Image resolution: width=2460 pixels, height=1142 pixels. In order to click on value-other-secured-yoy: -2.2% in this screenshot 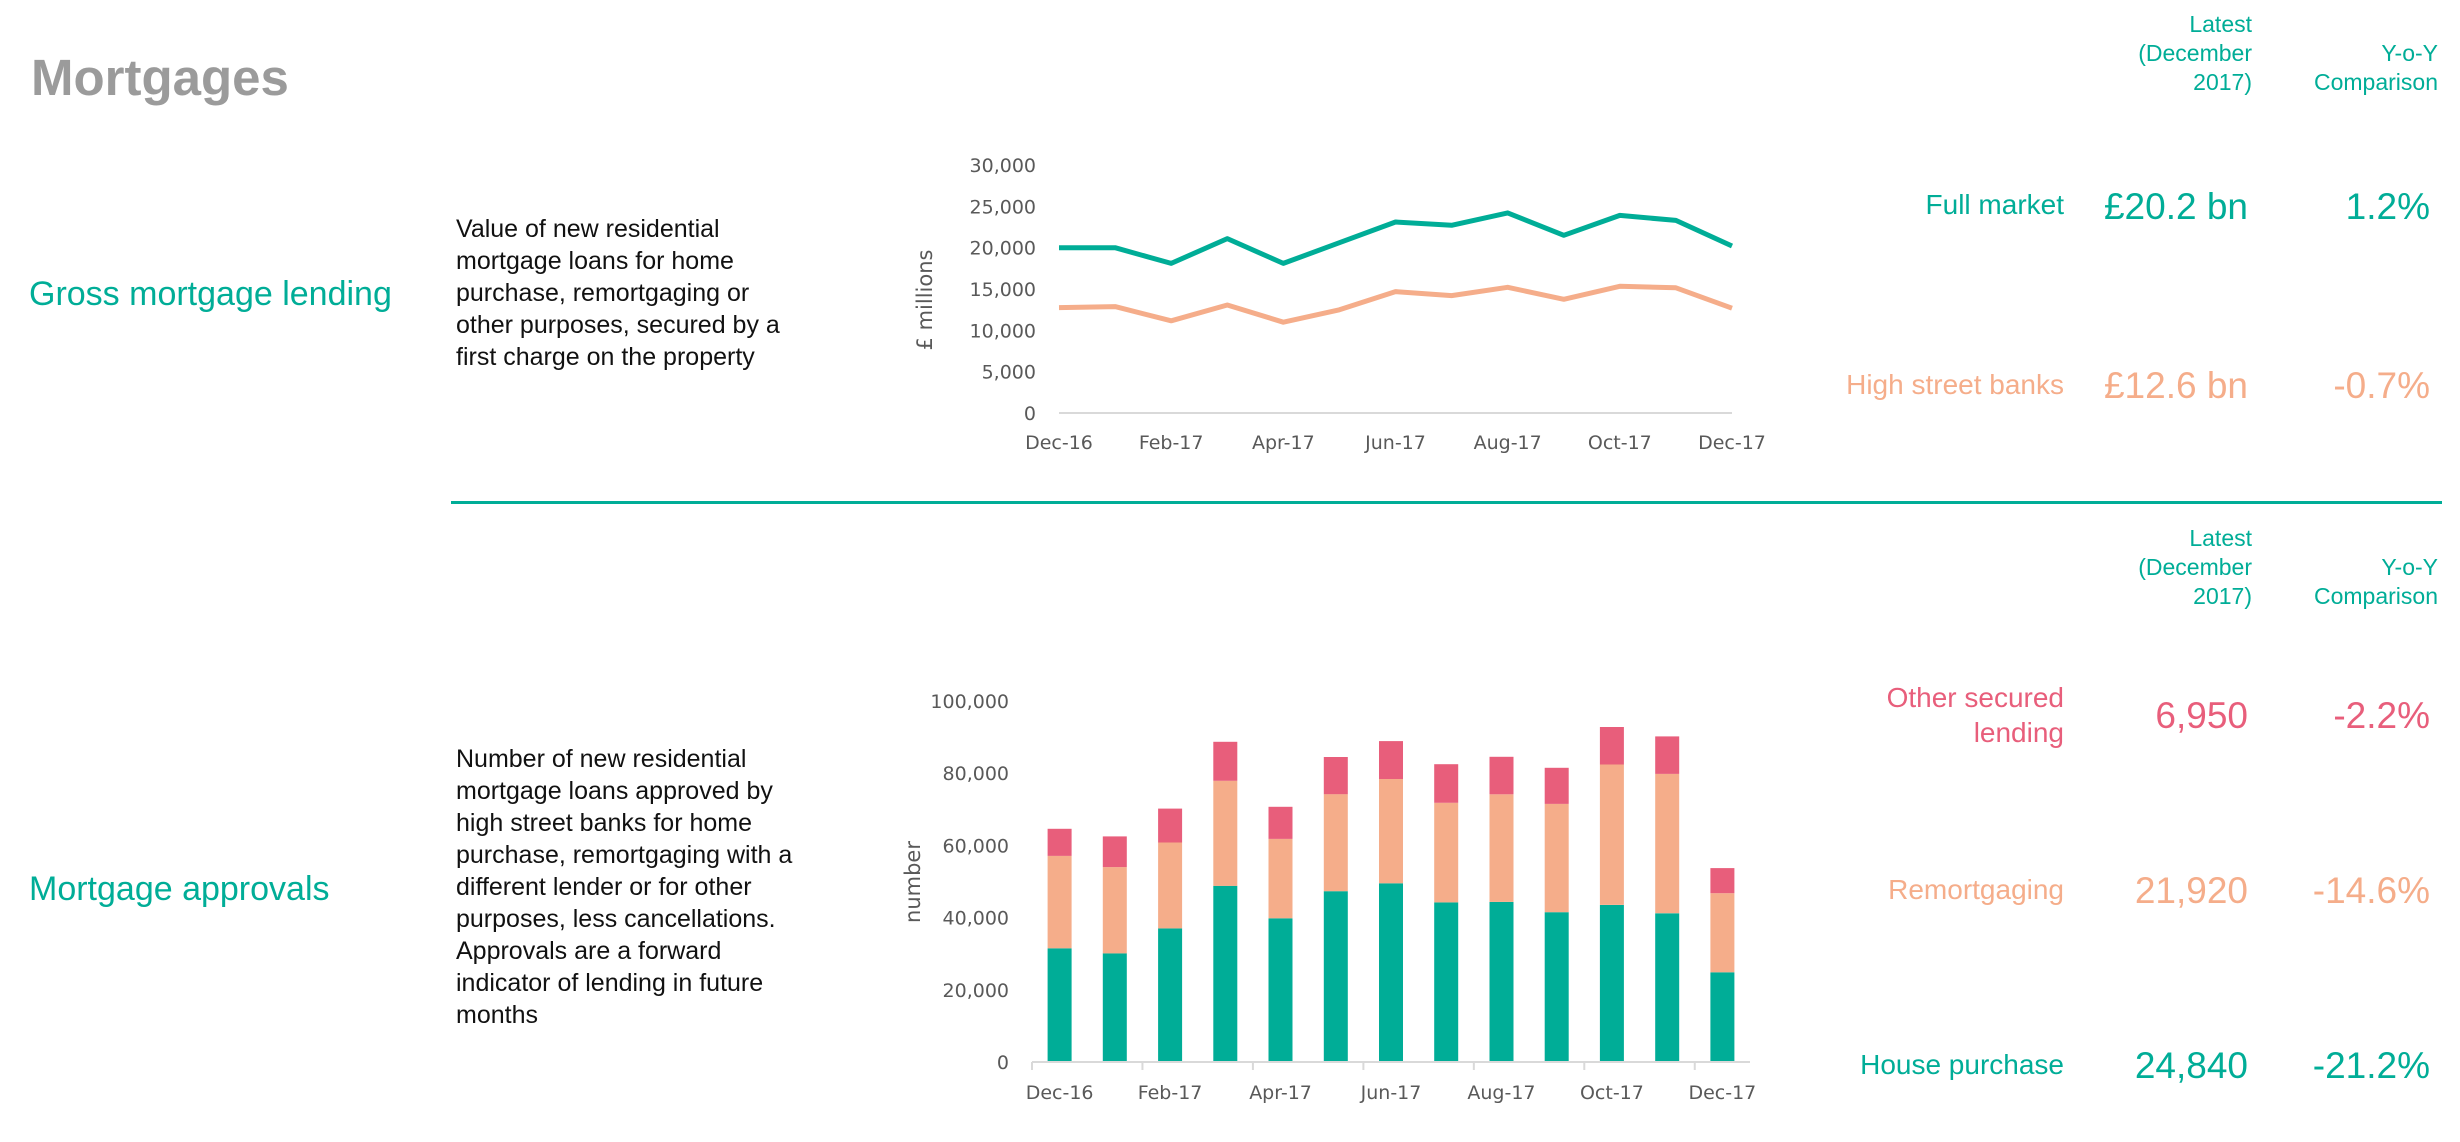, I will do `click(2381, 715)`.